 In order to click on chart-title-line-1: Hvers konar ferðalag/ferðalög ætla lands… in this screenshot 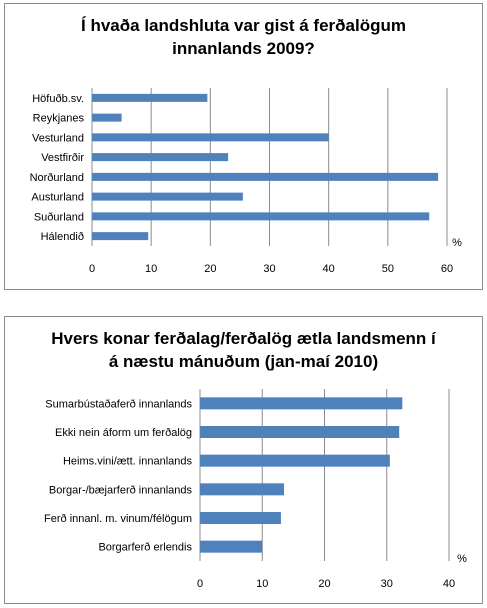, I will do `click(243, 338)`.